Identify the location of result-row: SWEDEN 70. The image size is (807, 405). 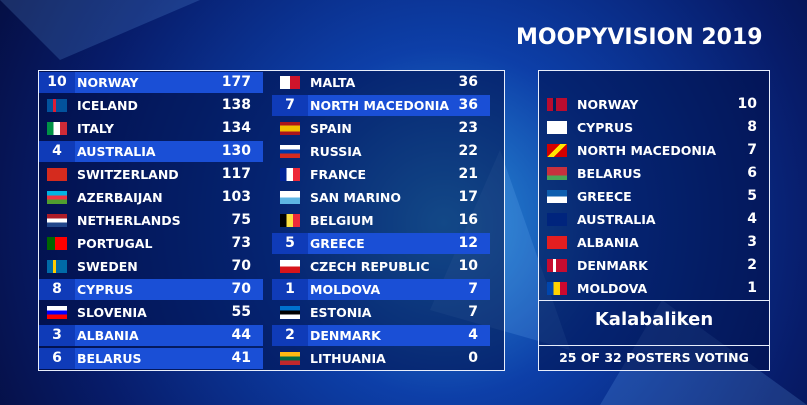
(151, 266).